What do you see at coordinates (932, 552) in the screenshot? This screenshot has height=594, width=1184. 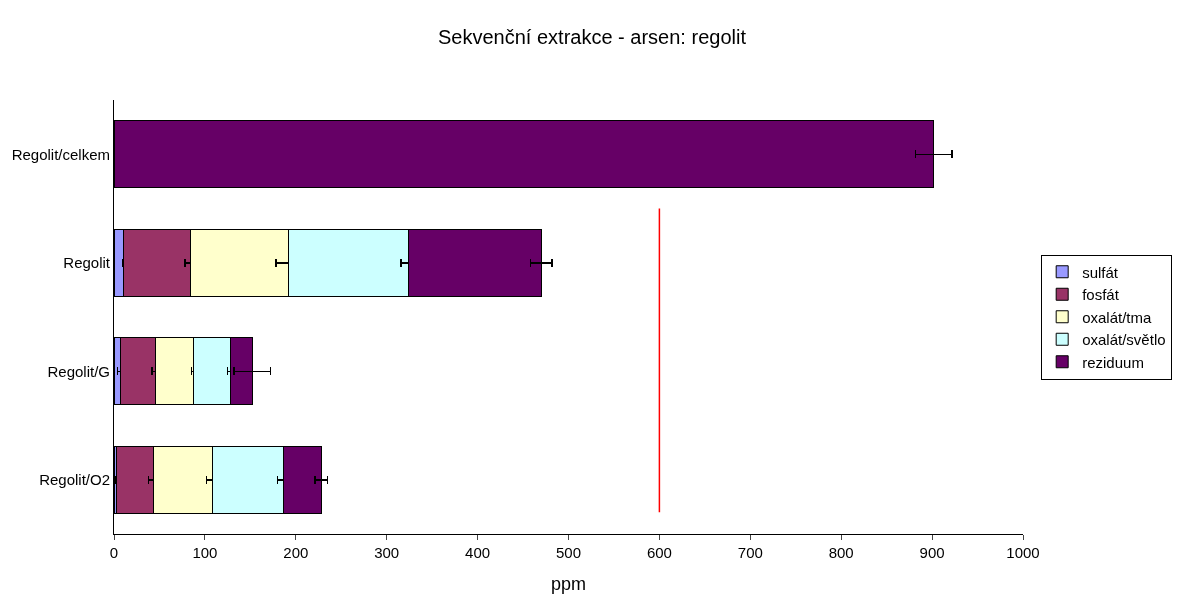 I see `x-tick-label: 900` at bounding box center [932, 552].